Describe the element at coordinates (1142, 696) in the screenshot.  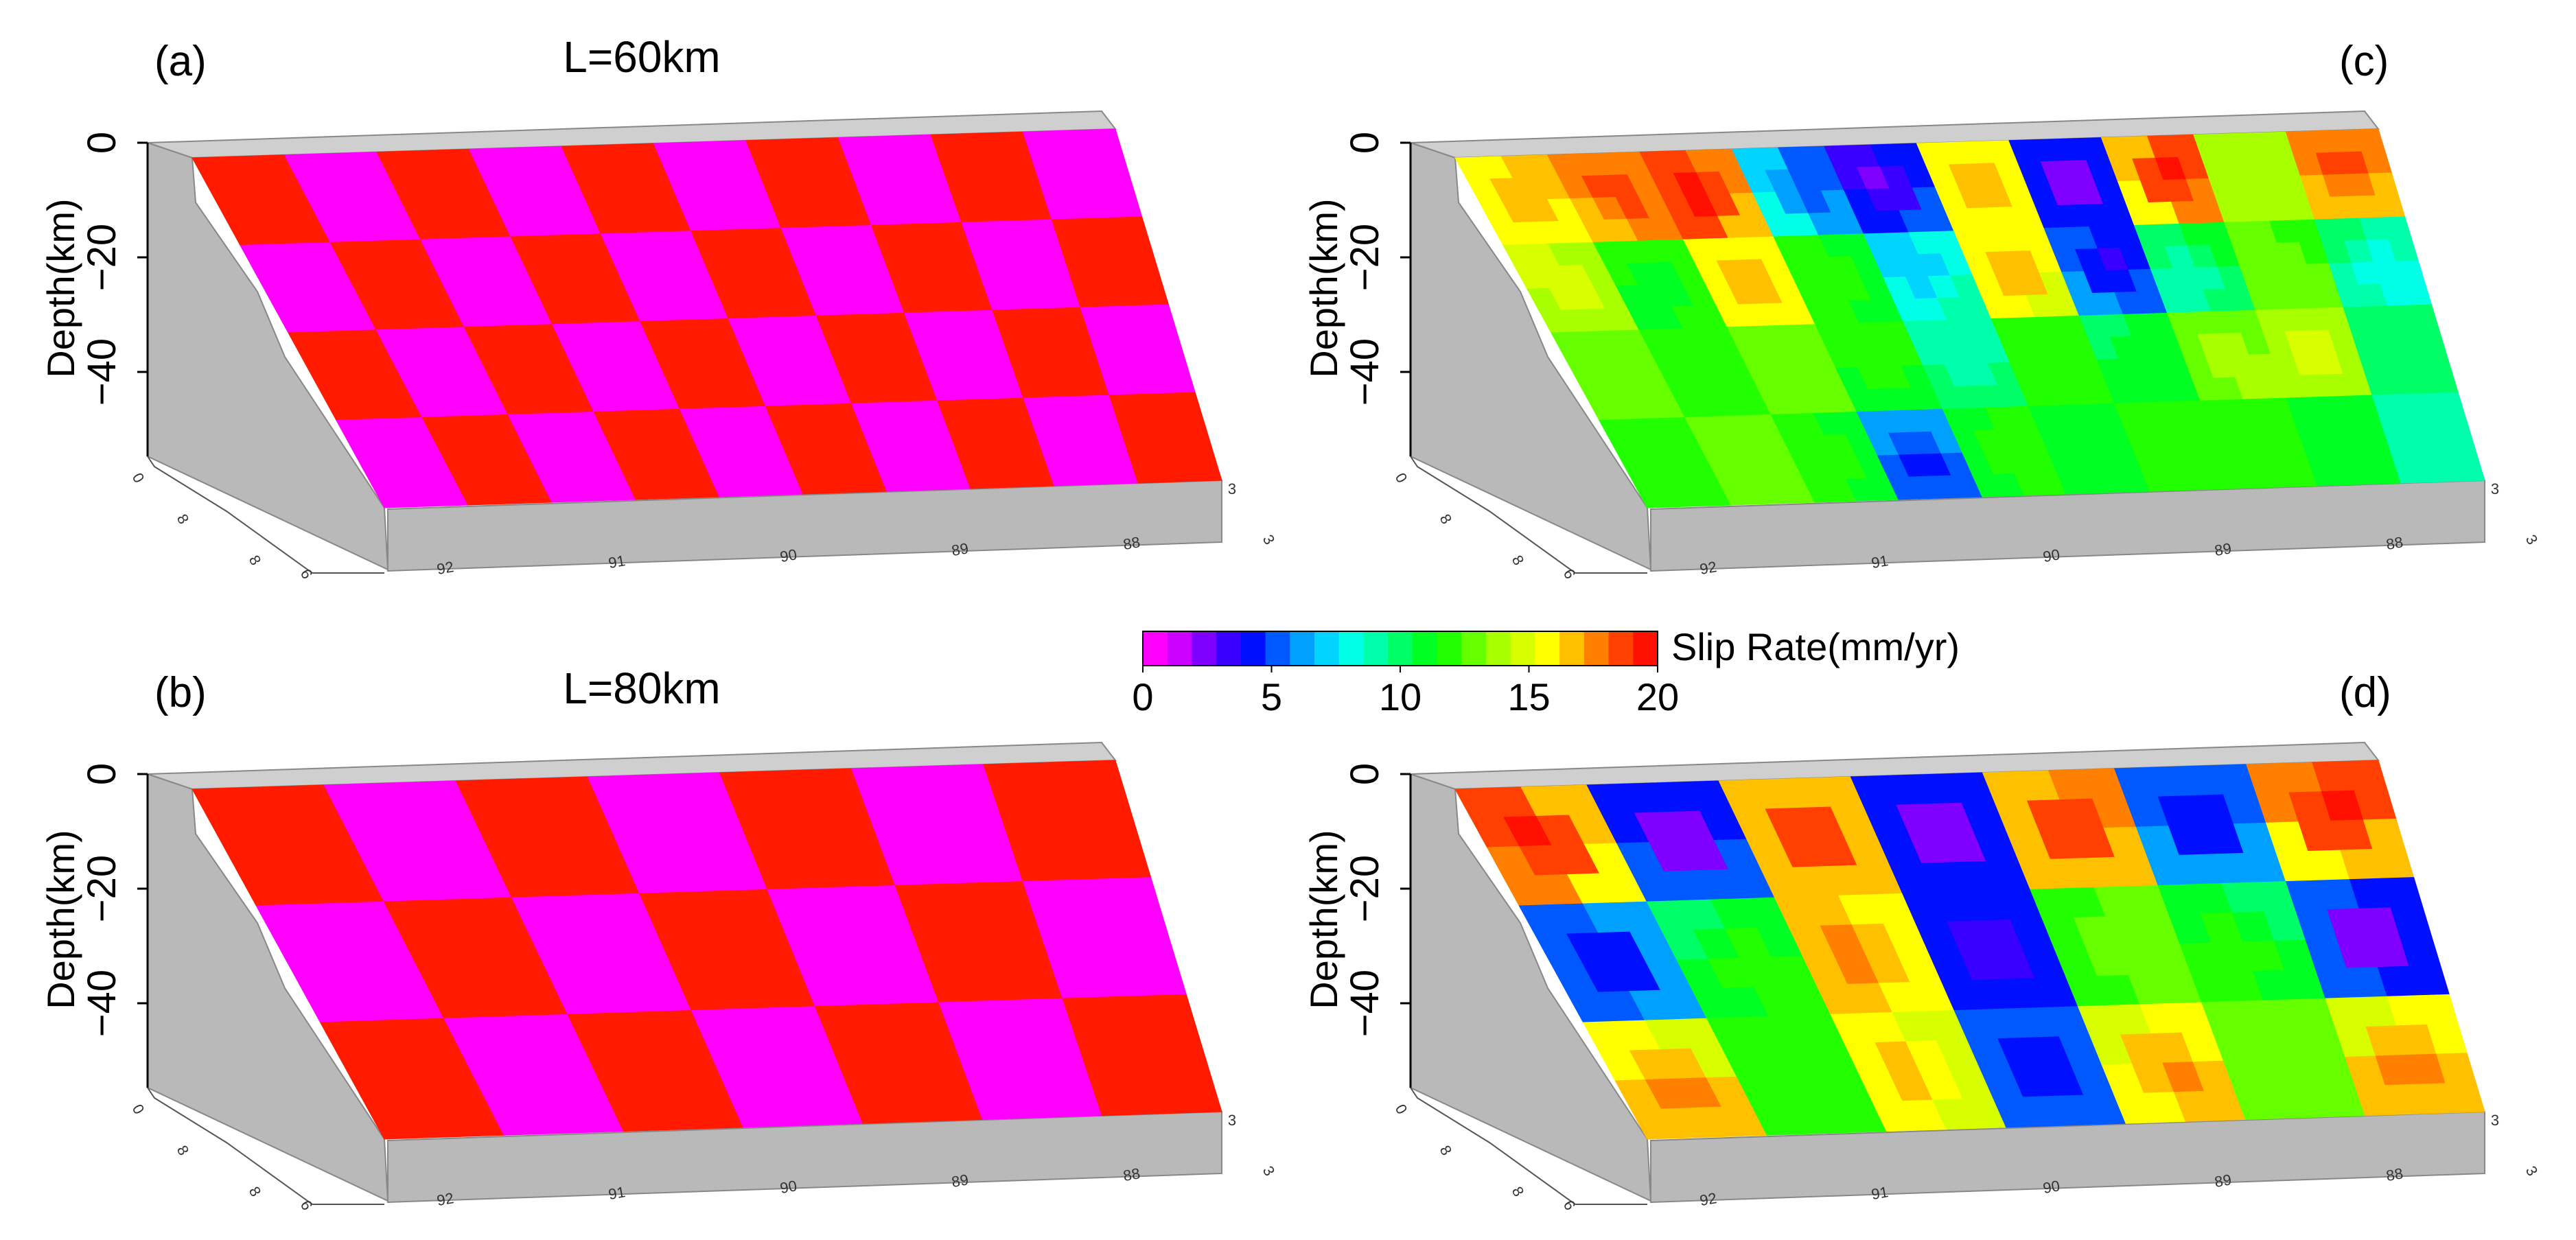
I see `colorbar-tick-label: 0` at that location.